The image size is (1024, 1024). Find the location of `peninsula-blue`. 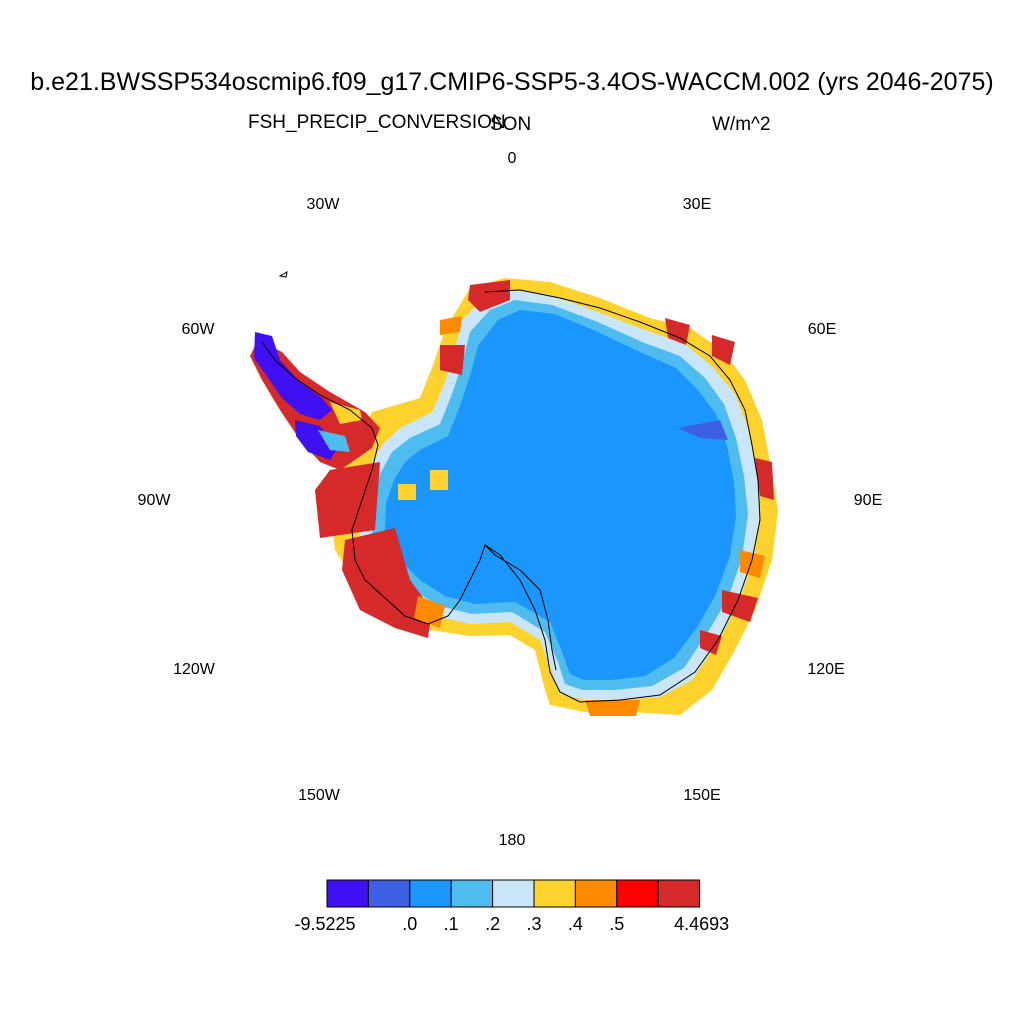

peninsula-blue is located at coordinates (334, 441).